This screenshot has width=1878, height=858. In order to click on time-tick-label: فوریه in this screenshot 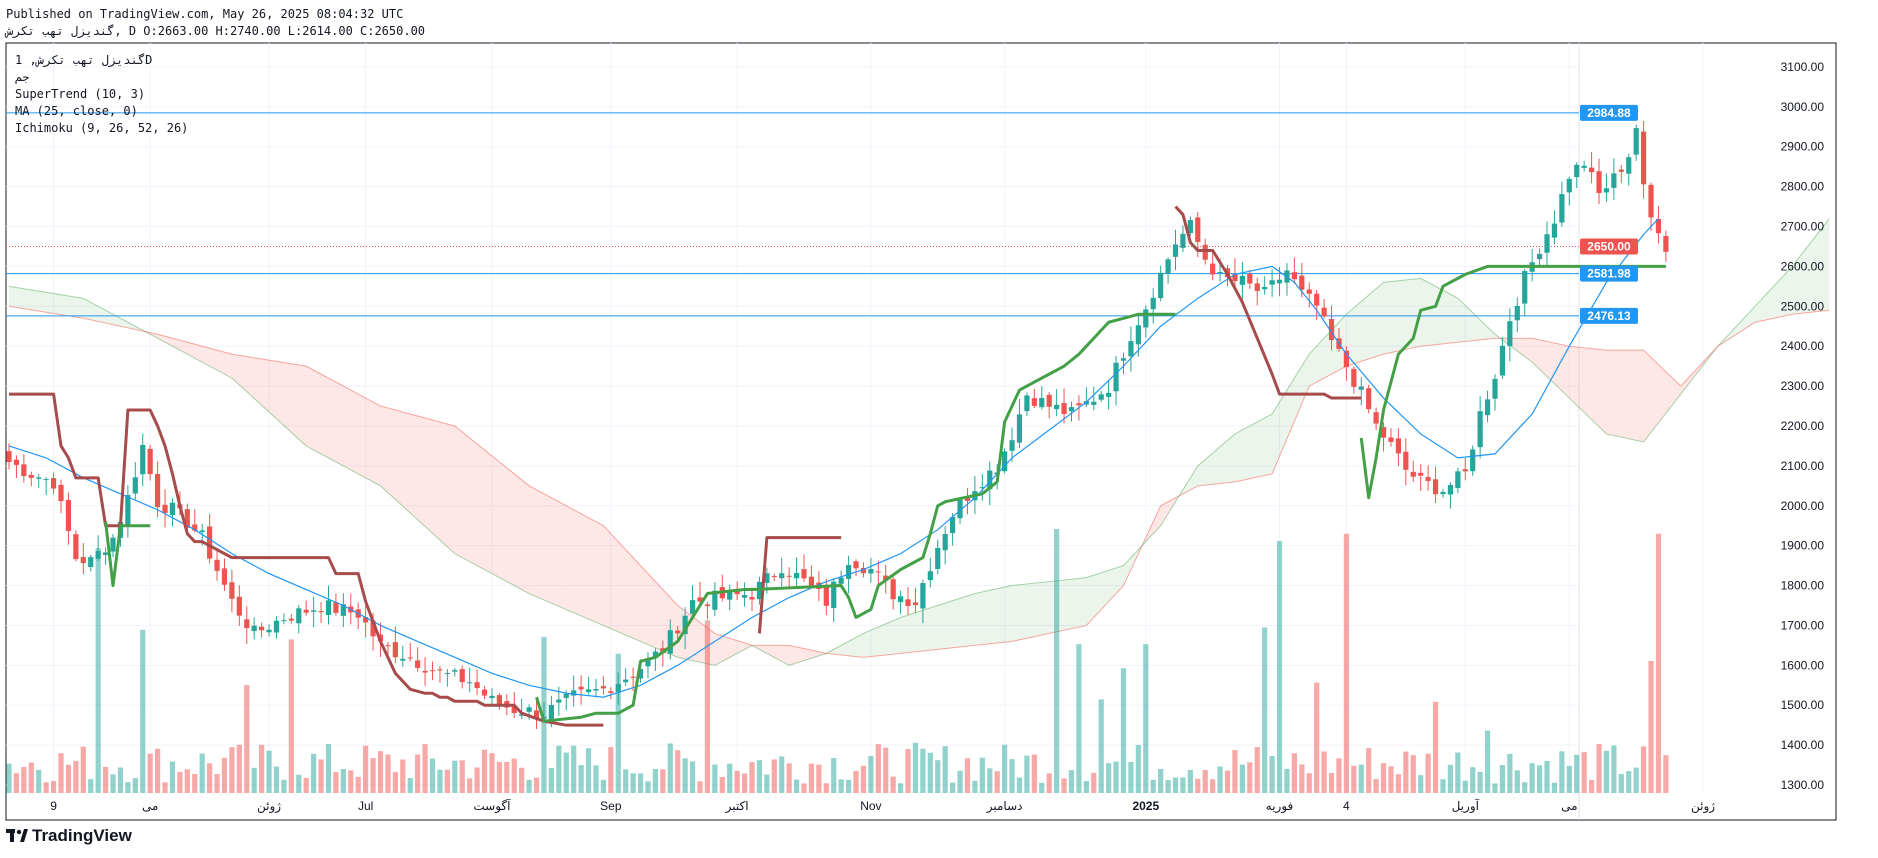, I will do `click(1280, 806)`.